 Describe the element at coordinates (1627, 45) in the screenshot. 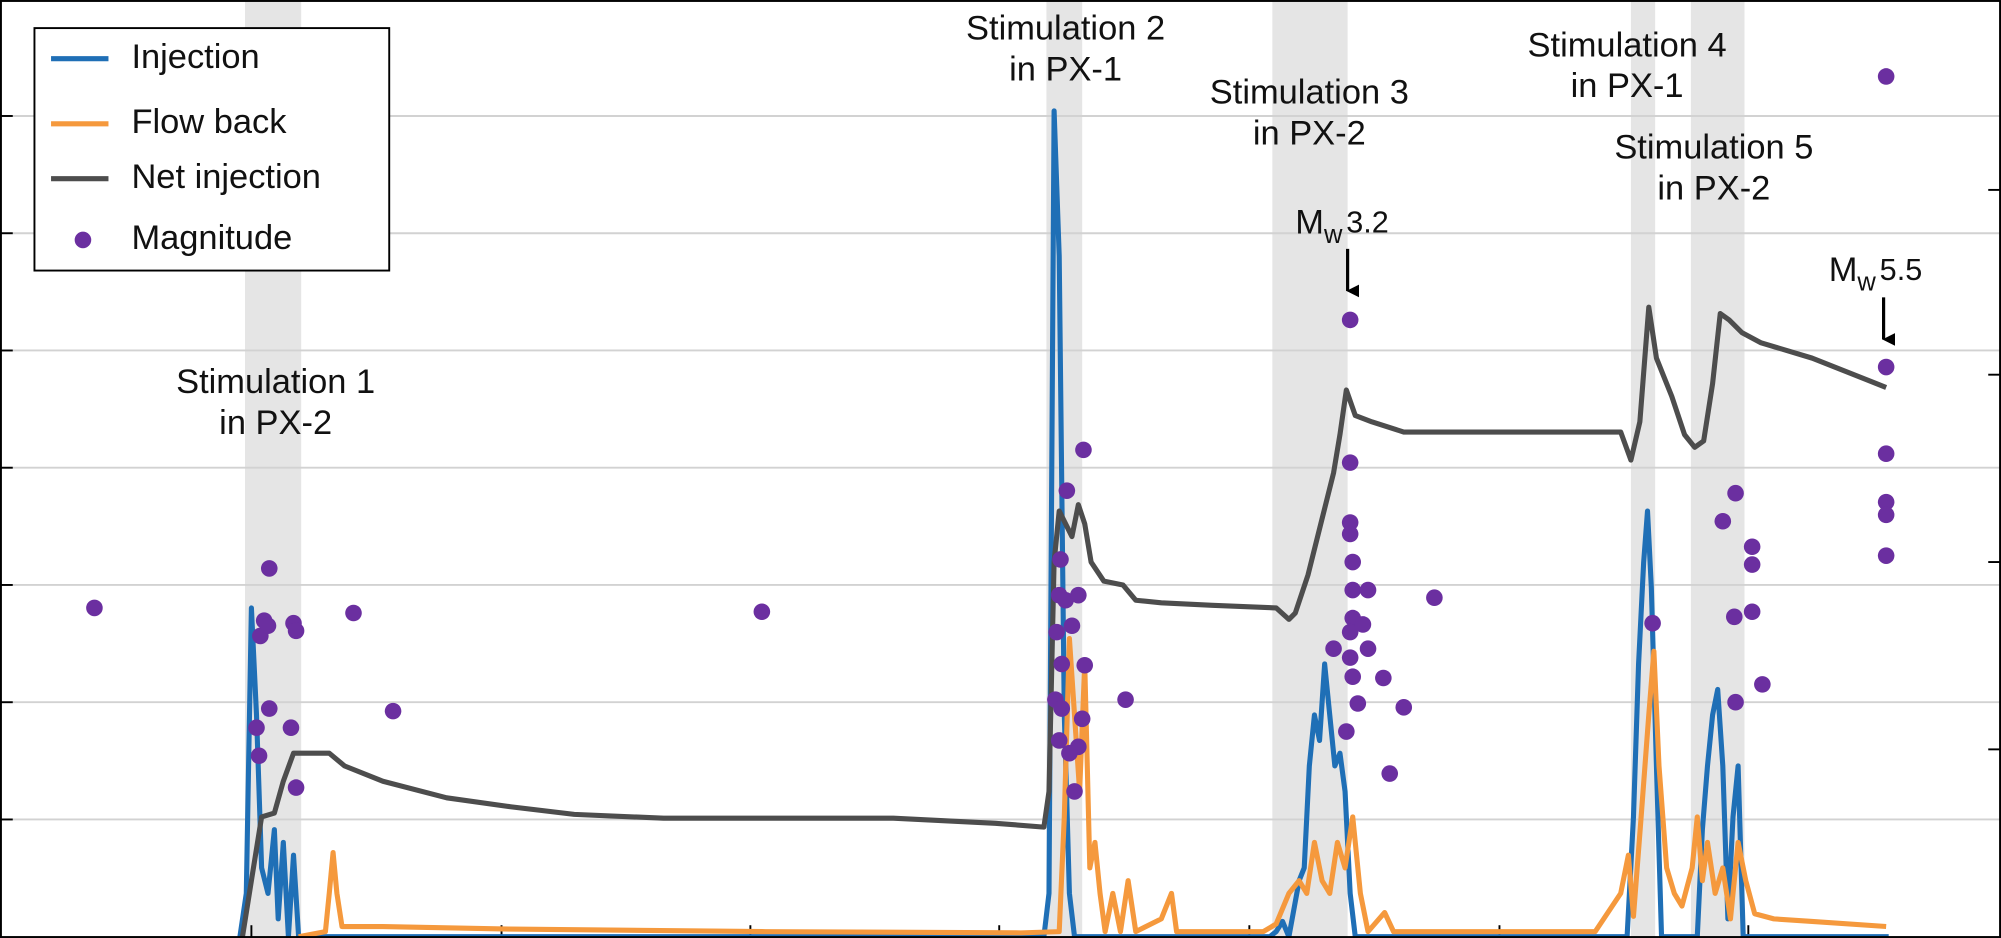

I see `stimulation-label: Stimulation 4` at that location.